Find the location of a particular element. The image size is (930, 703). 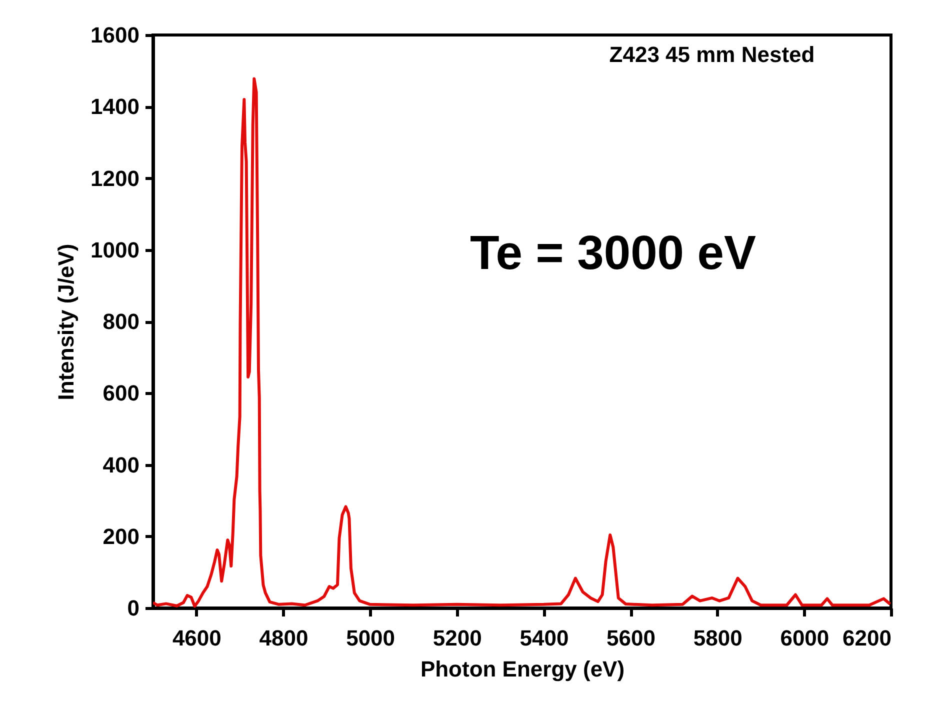

y-tick-label: 1000 is located at coordinates (115, 249).